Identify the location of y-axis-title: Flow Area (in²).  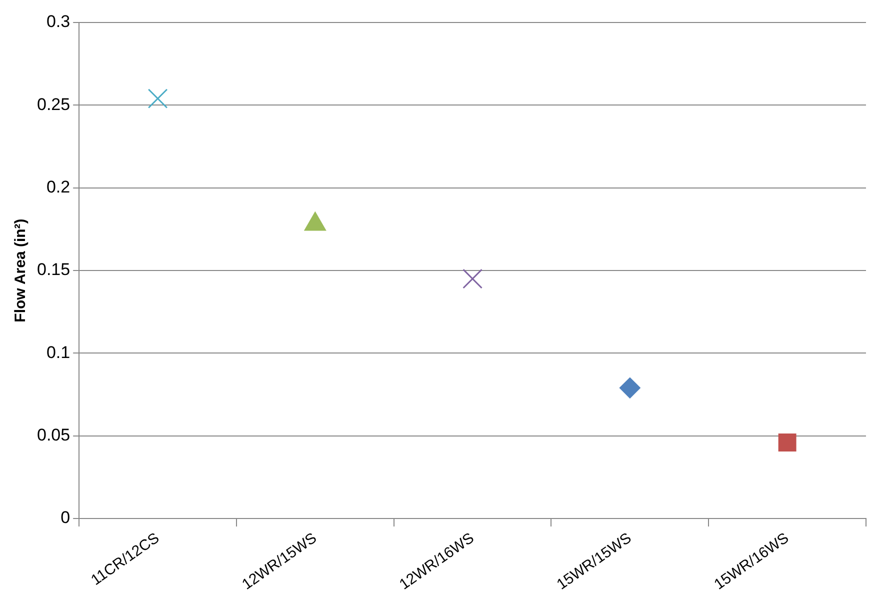
(21, 270).